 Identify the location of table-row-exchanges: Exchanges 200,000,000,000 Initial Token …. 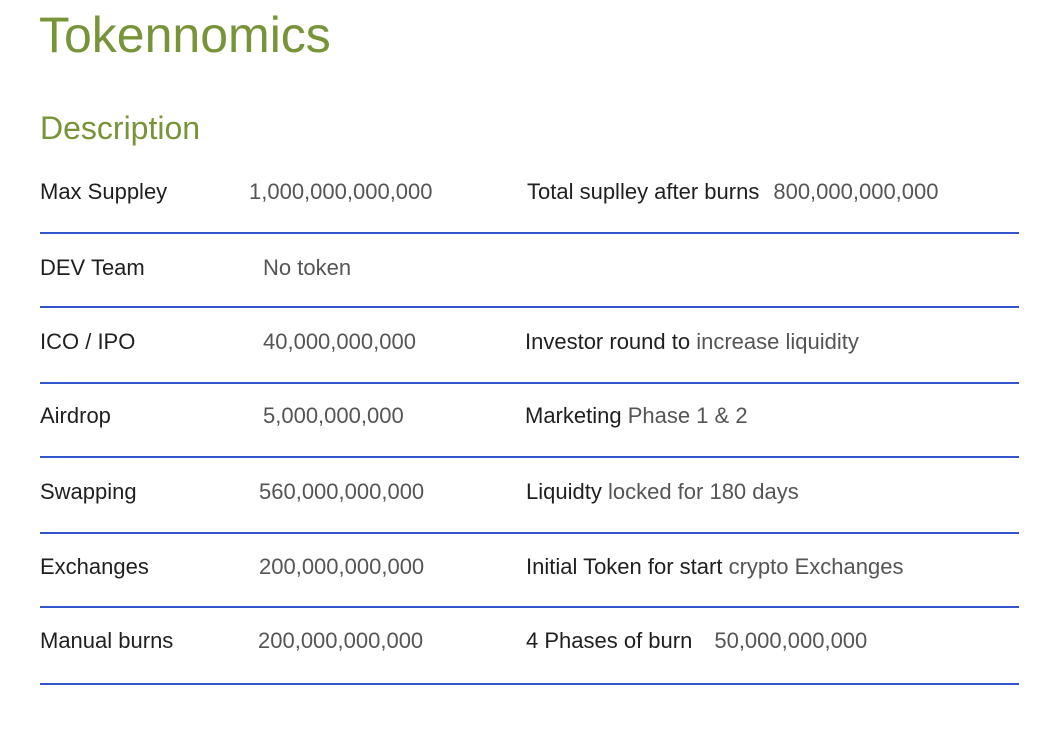
(529, 571).